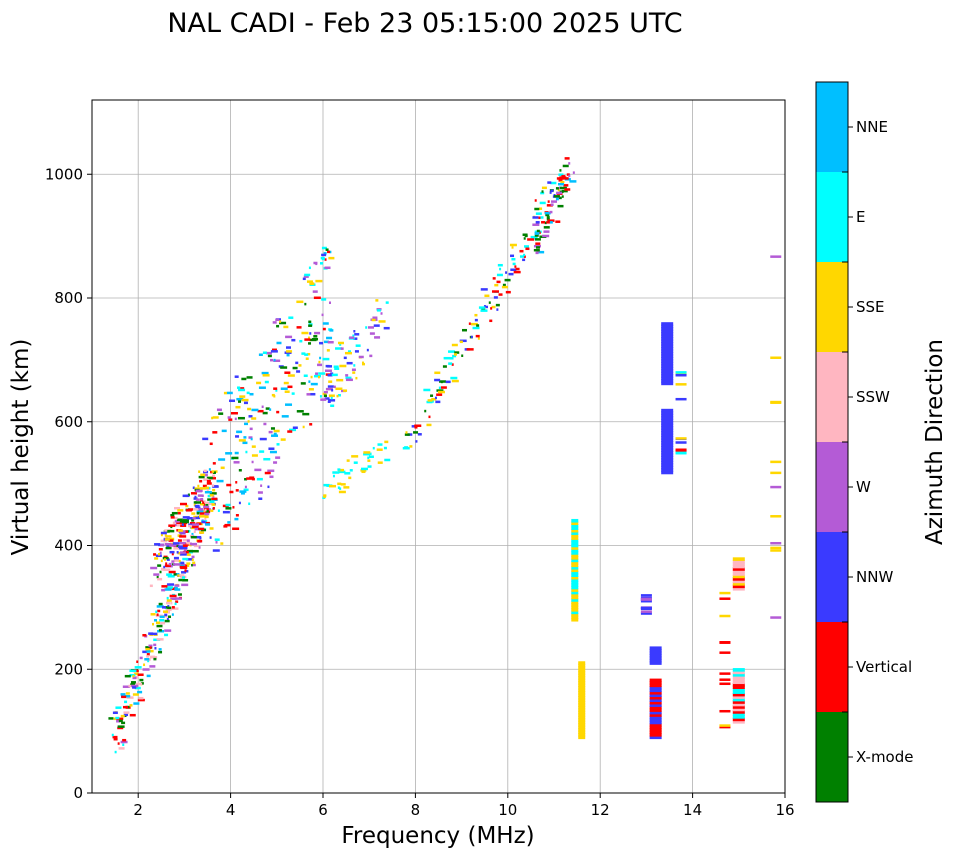 This screenshot has width=958, height=857. I want to click on x-tick-label: 6, so click(323, 810).